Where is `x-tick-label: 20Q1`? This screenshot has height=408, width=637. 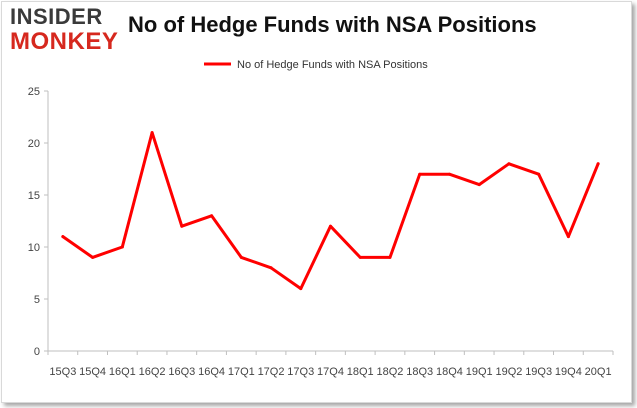
x-tick-label: 20Q1 is located at coordinates (598, 372).